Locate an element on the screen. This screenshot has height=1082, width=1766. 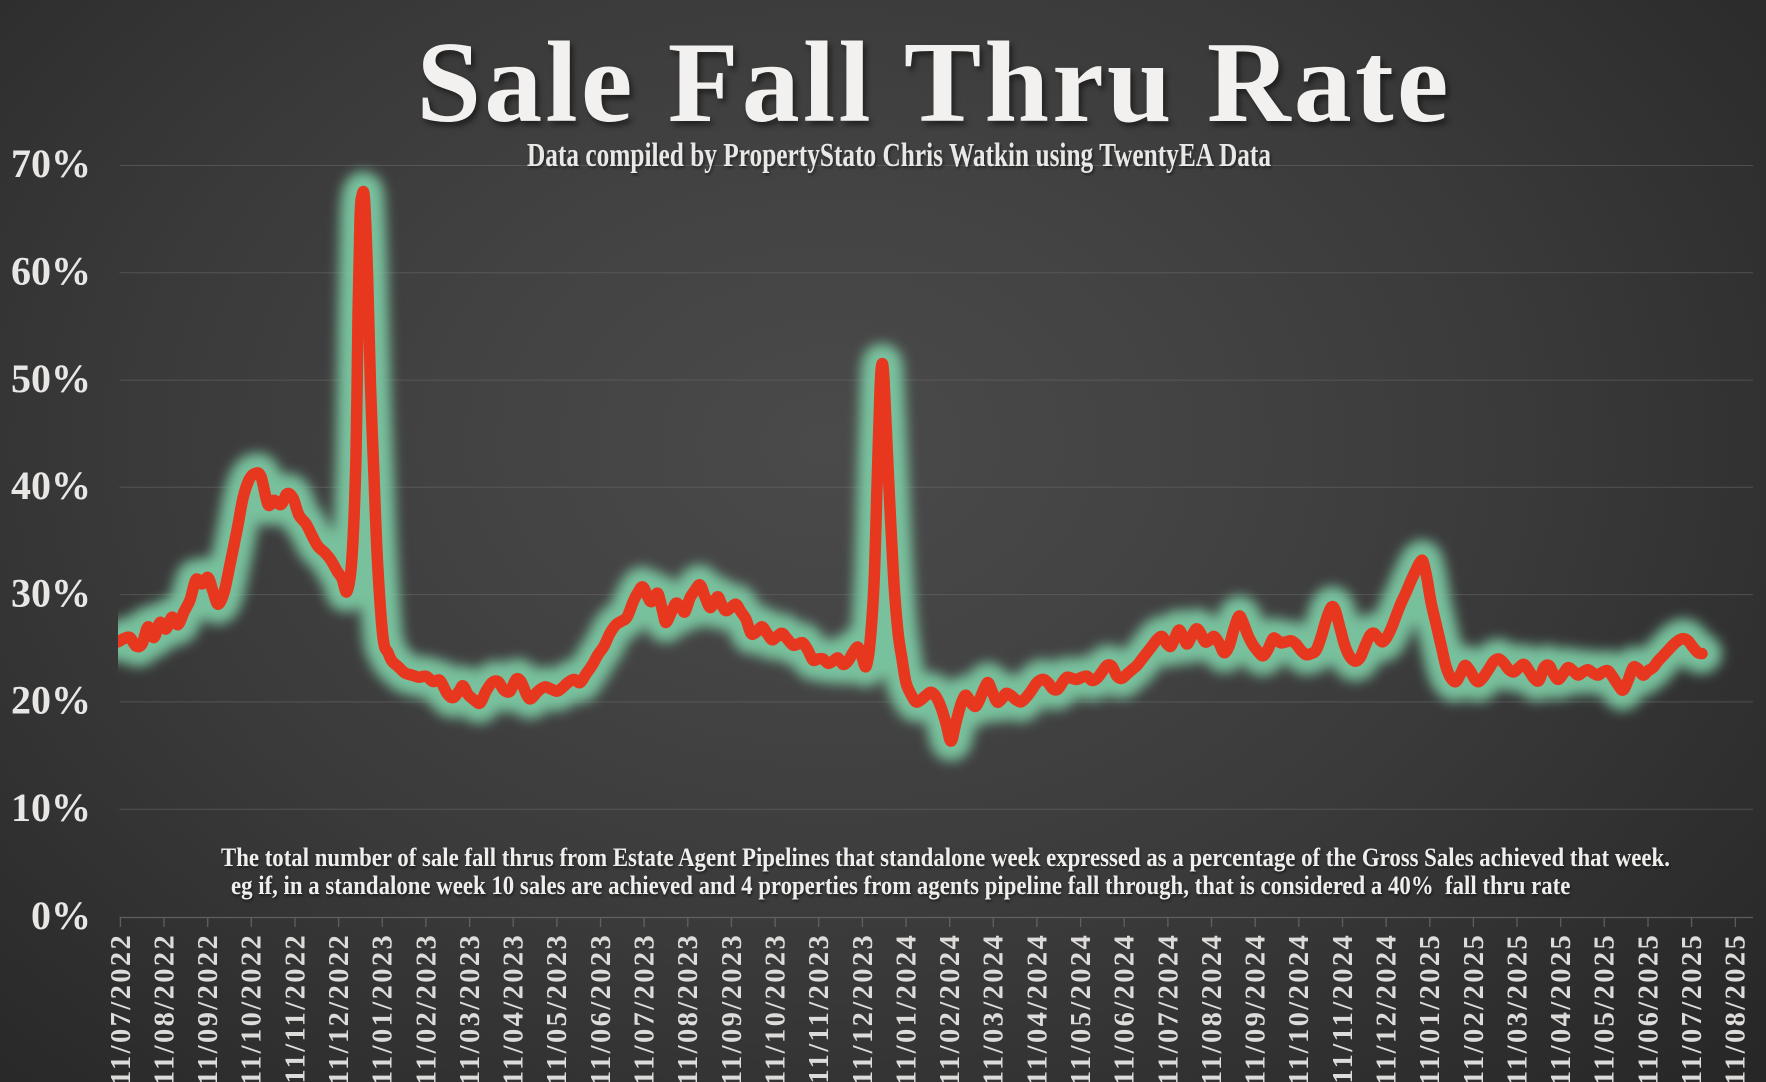
svg-text: 10% is located at coordinates (51, 807).